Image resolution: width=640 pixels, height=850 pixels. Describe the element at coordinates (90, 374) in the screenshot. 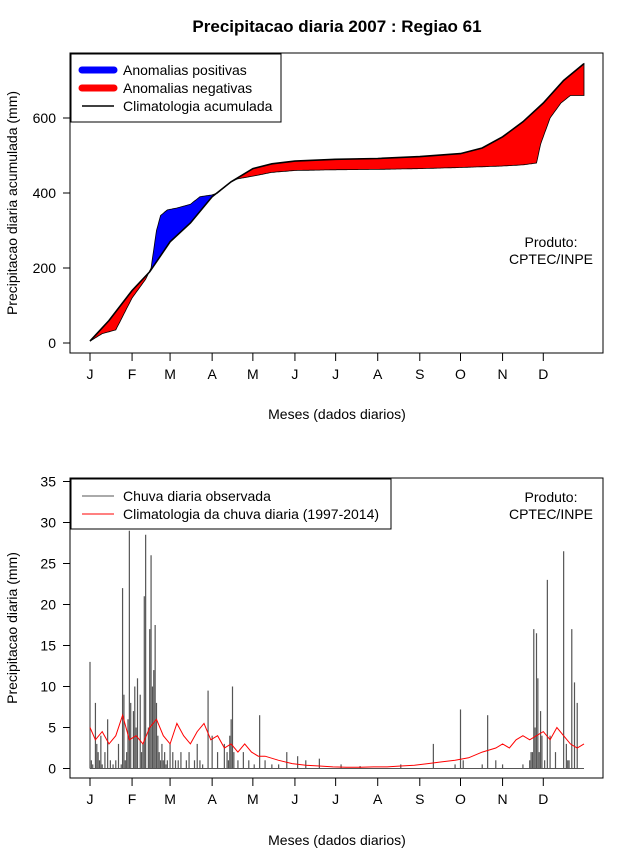

I see `top-xtick-label-0: J` at that location.